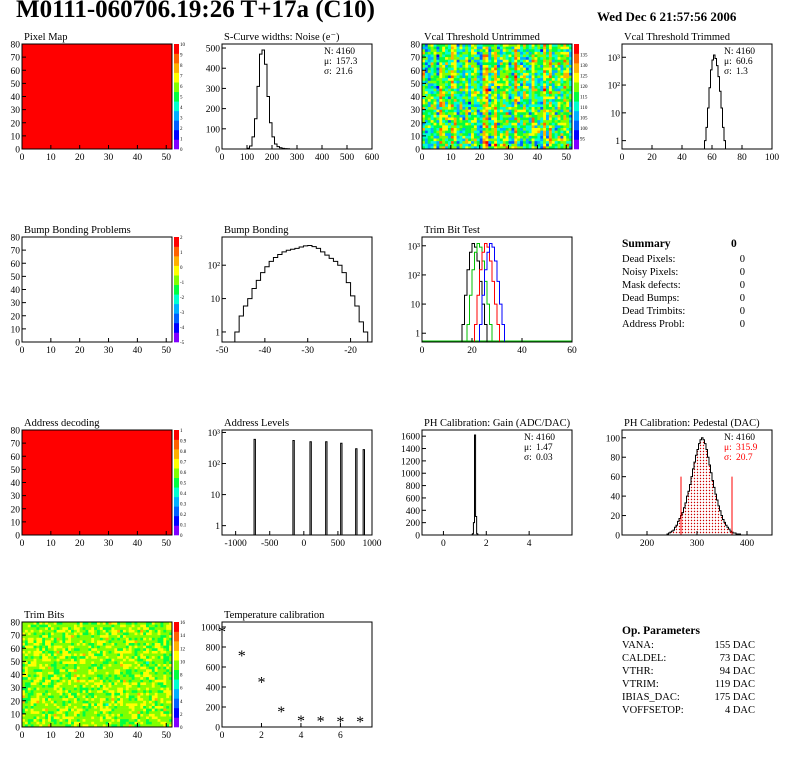 This screenshot has width=796, height=772. I want to click on scatter-point: *, so click(261, 683).